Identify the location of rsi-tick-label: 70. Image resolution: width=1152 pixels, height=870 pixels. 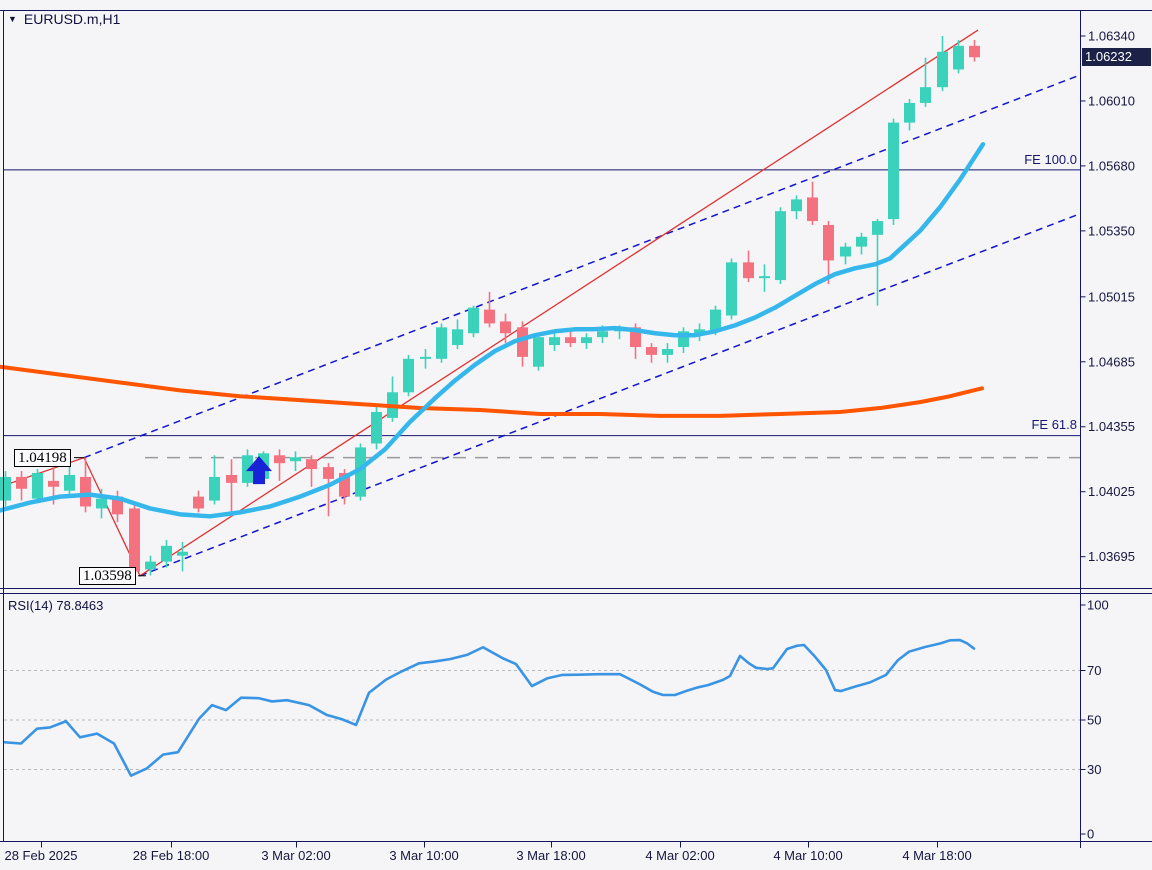
(1094, 670).